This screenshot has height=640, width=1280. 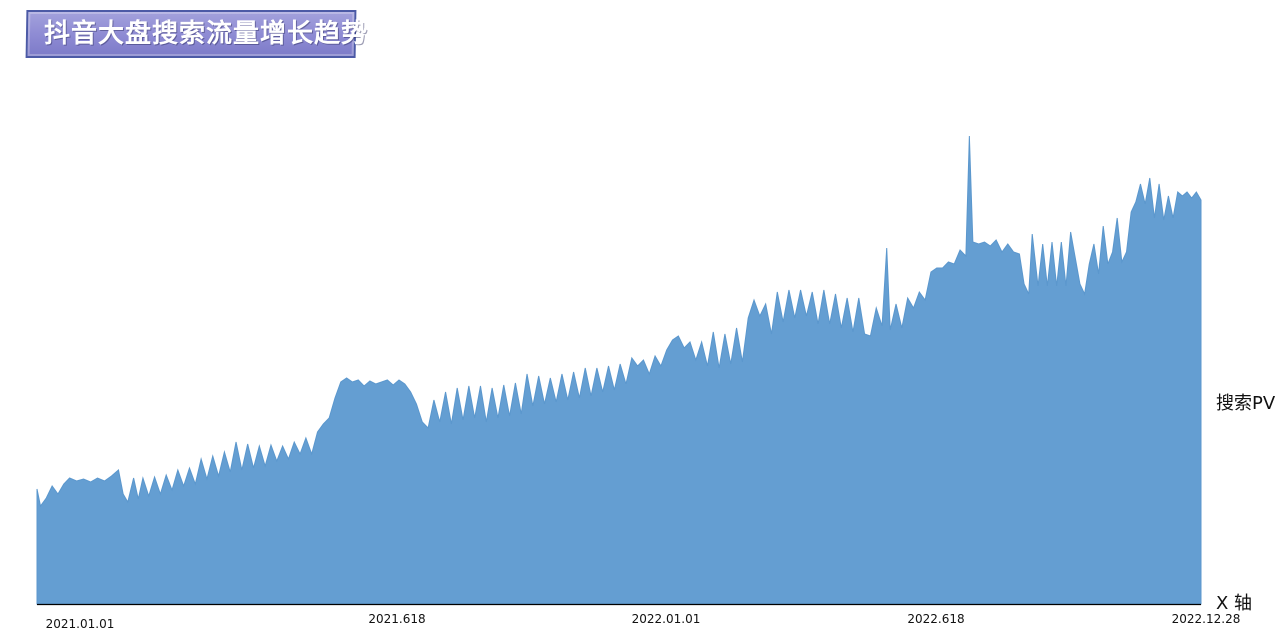 I want to click on x-tick-label: 2022.12.28, so click(x=1206, y=619).